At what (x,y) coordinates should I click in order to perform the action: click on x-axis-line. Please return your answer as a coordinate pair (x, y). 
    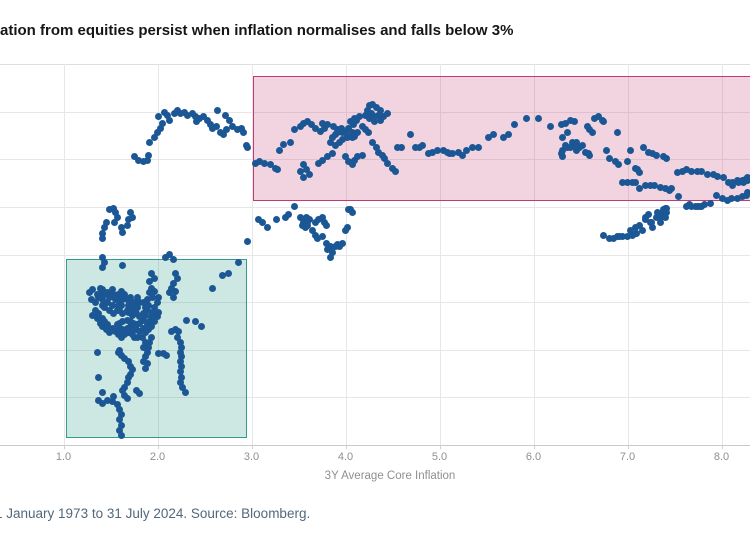
    Looking at the image, I should click on (375, 445).